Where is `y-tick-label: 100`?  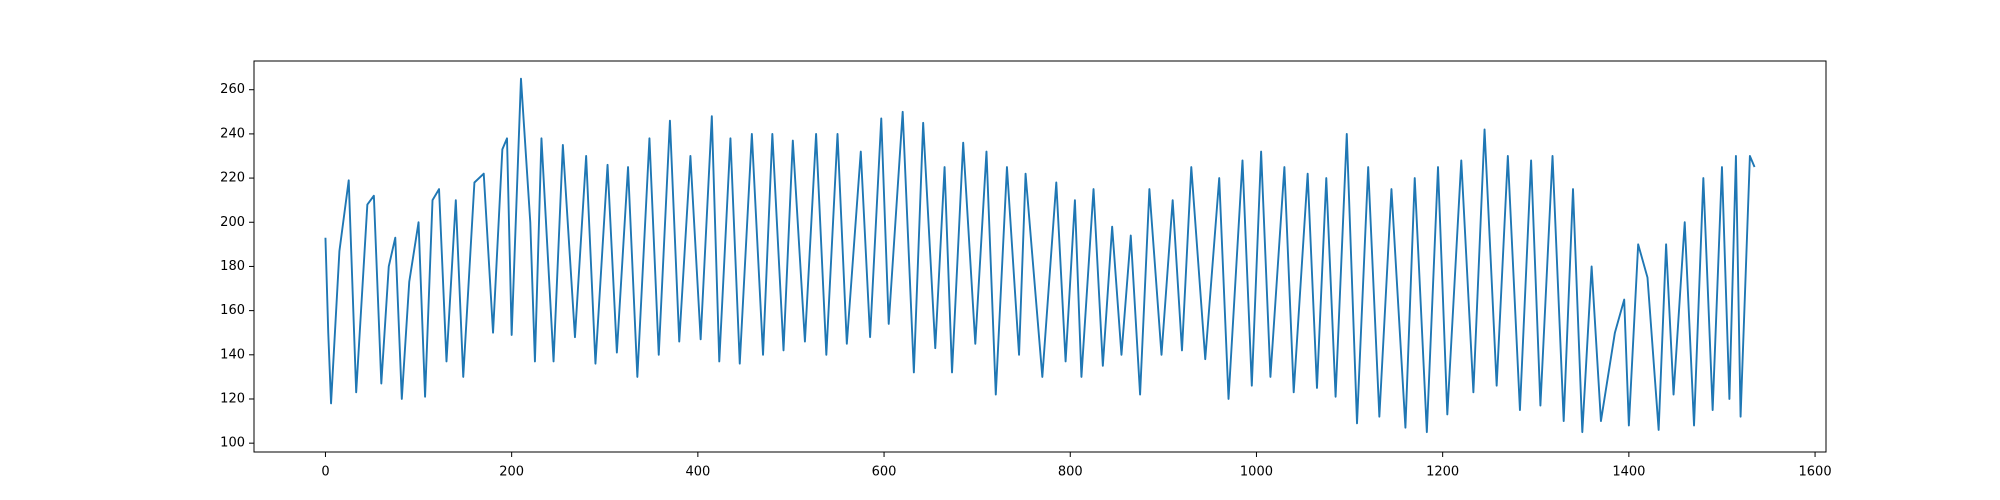 y-tick-label: 100 is located at coordinates (232, 443).